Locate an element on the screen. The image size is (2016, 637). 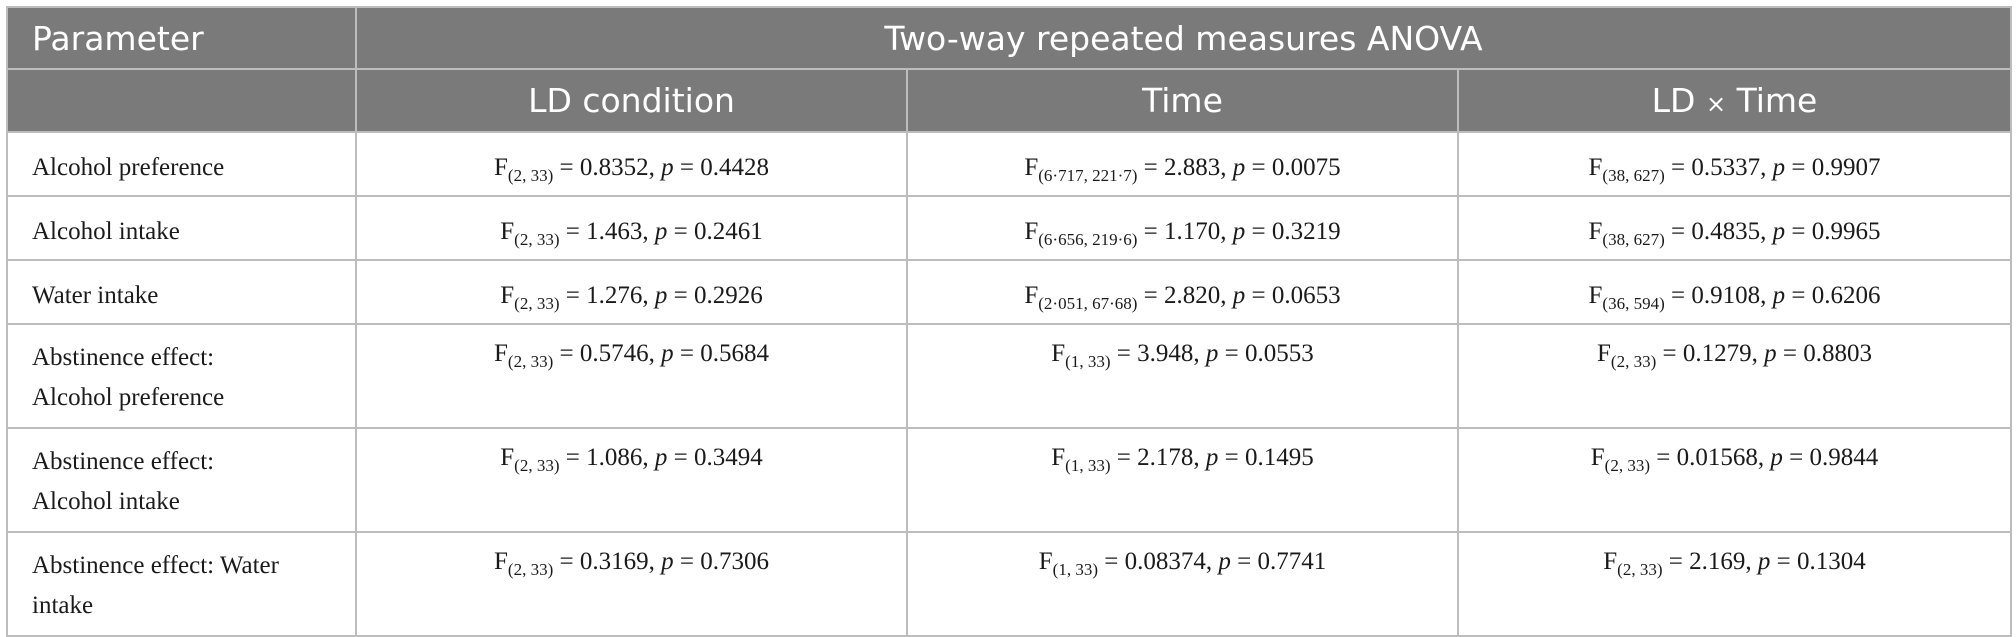
degrees-of-freedom: (6·717, 221·7) is located at coordinates (1088, 175).